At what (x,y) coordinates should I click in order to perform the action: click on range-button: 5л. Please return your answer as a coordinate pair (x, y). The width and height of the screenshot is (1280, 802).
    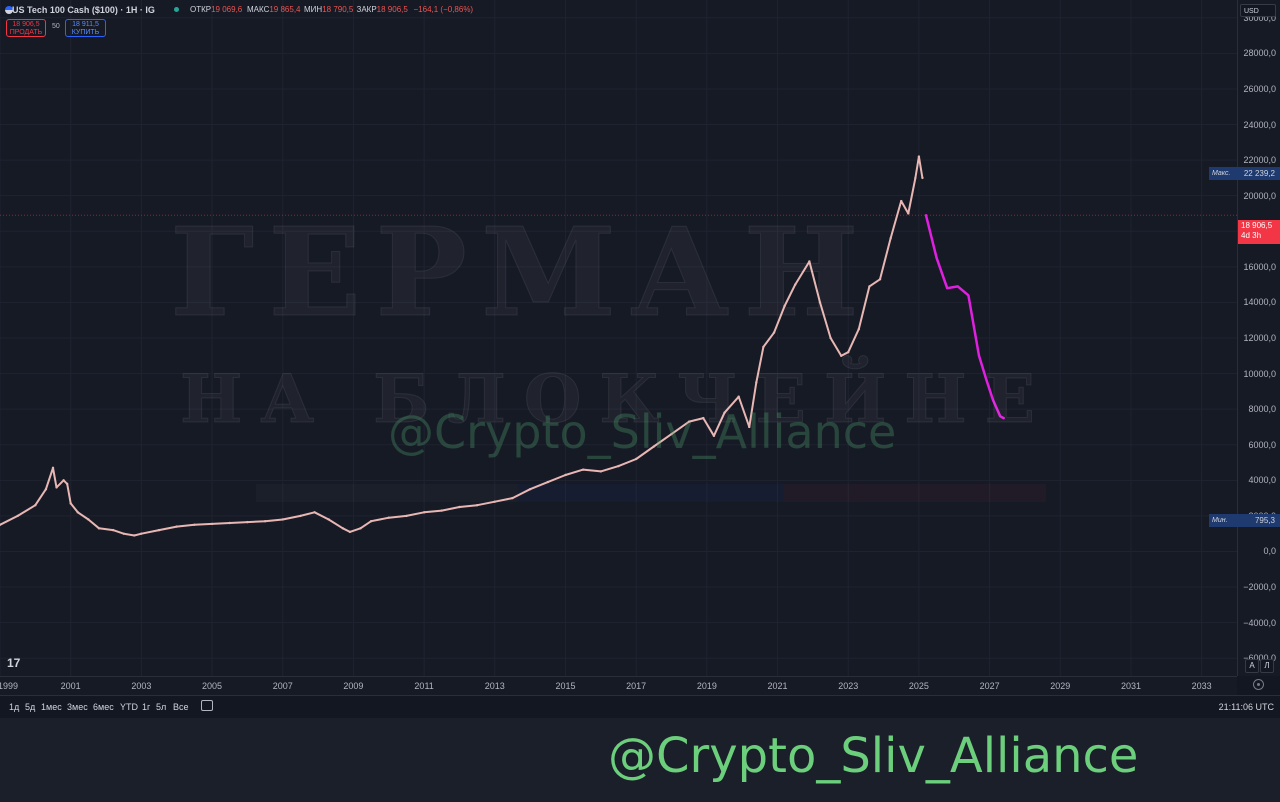
    Looking at the image, I should click on (161, 707).